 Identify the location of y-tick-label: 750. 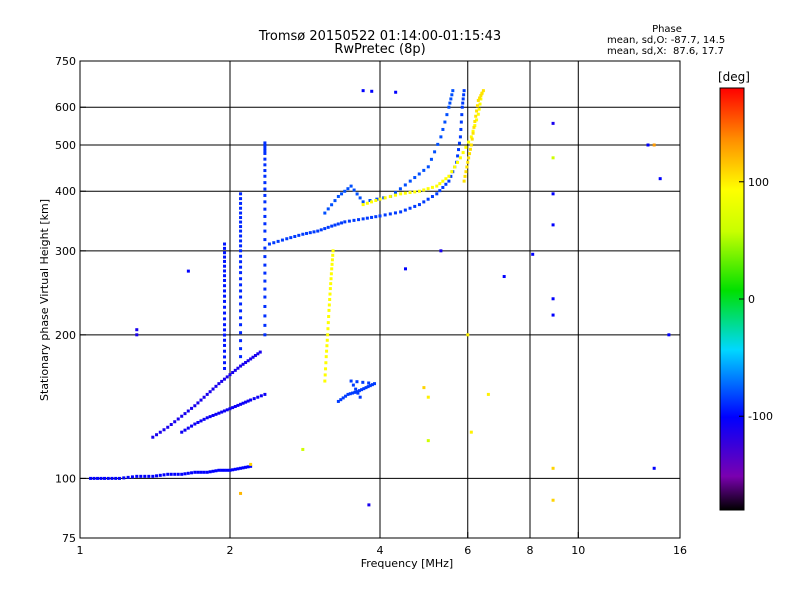
(65, 61).